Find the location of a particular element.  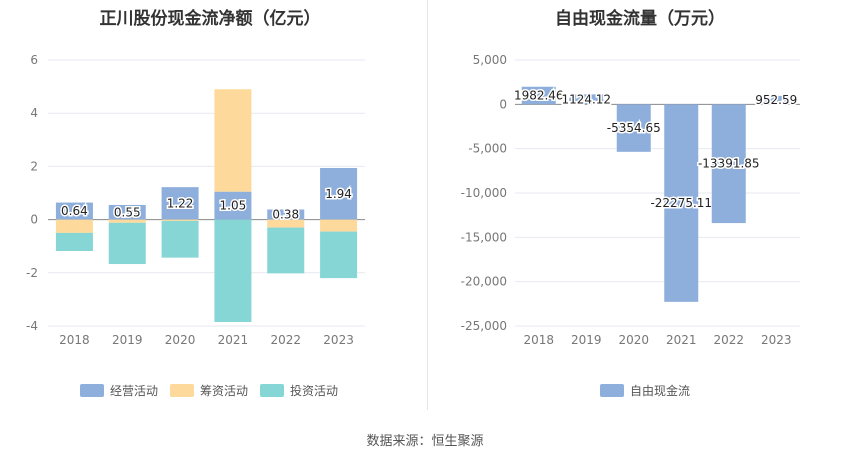

left-chart-legend: 经营活动 筹资活动 投资活动 is located at coordinates (215, 390).